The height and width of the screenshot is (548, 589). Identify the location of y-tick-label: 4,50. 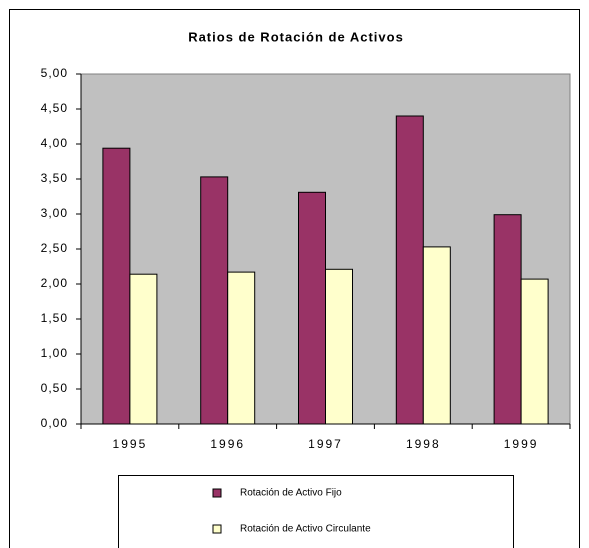
(54, 108).